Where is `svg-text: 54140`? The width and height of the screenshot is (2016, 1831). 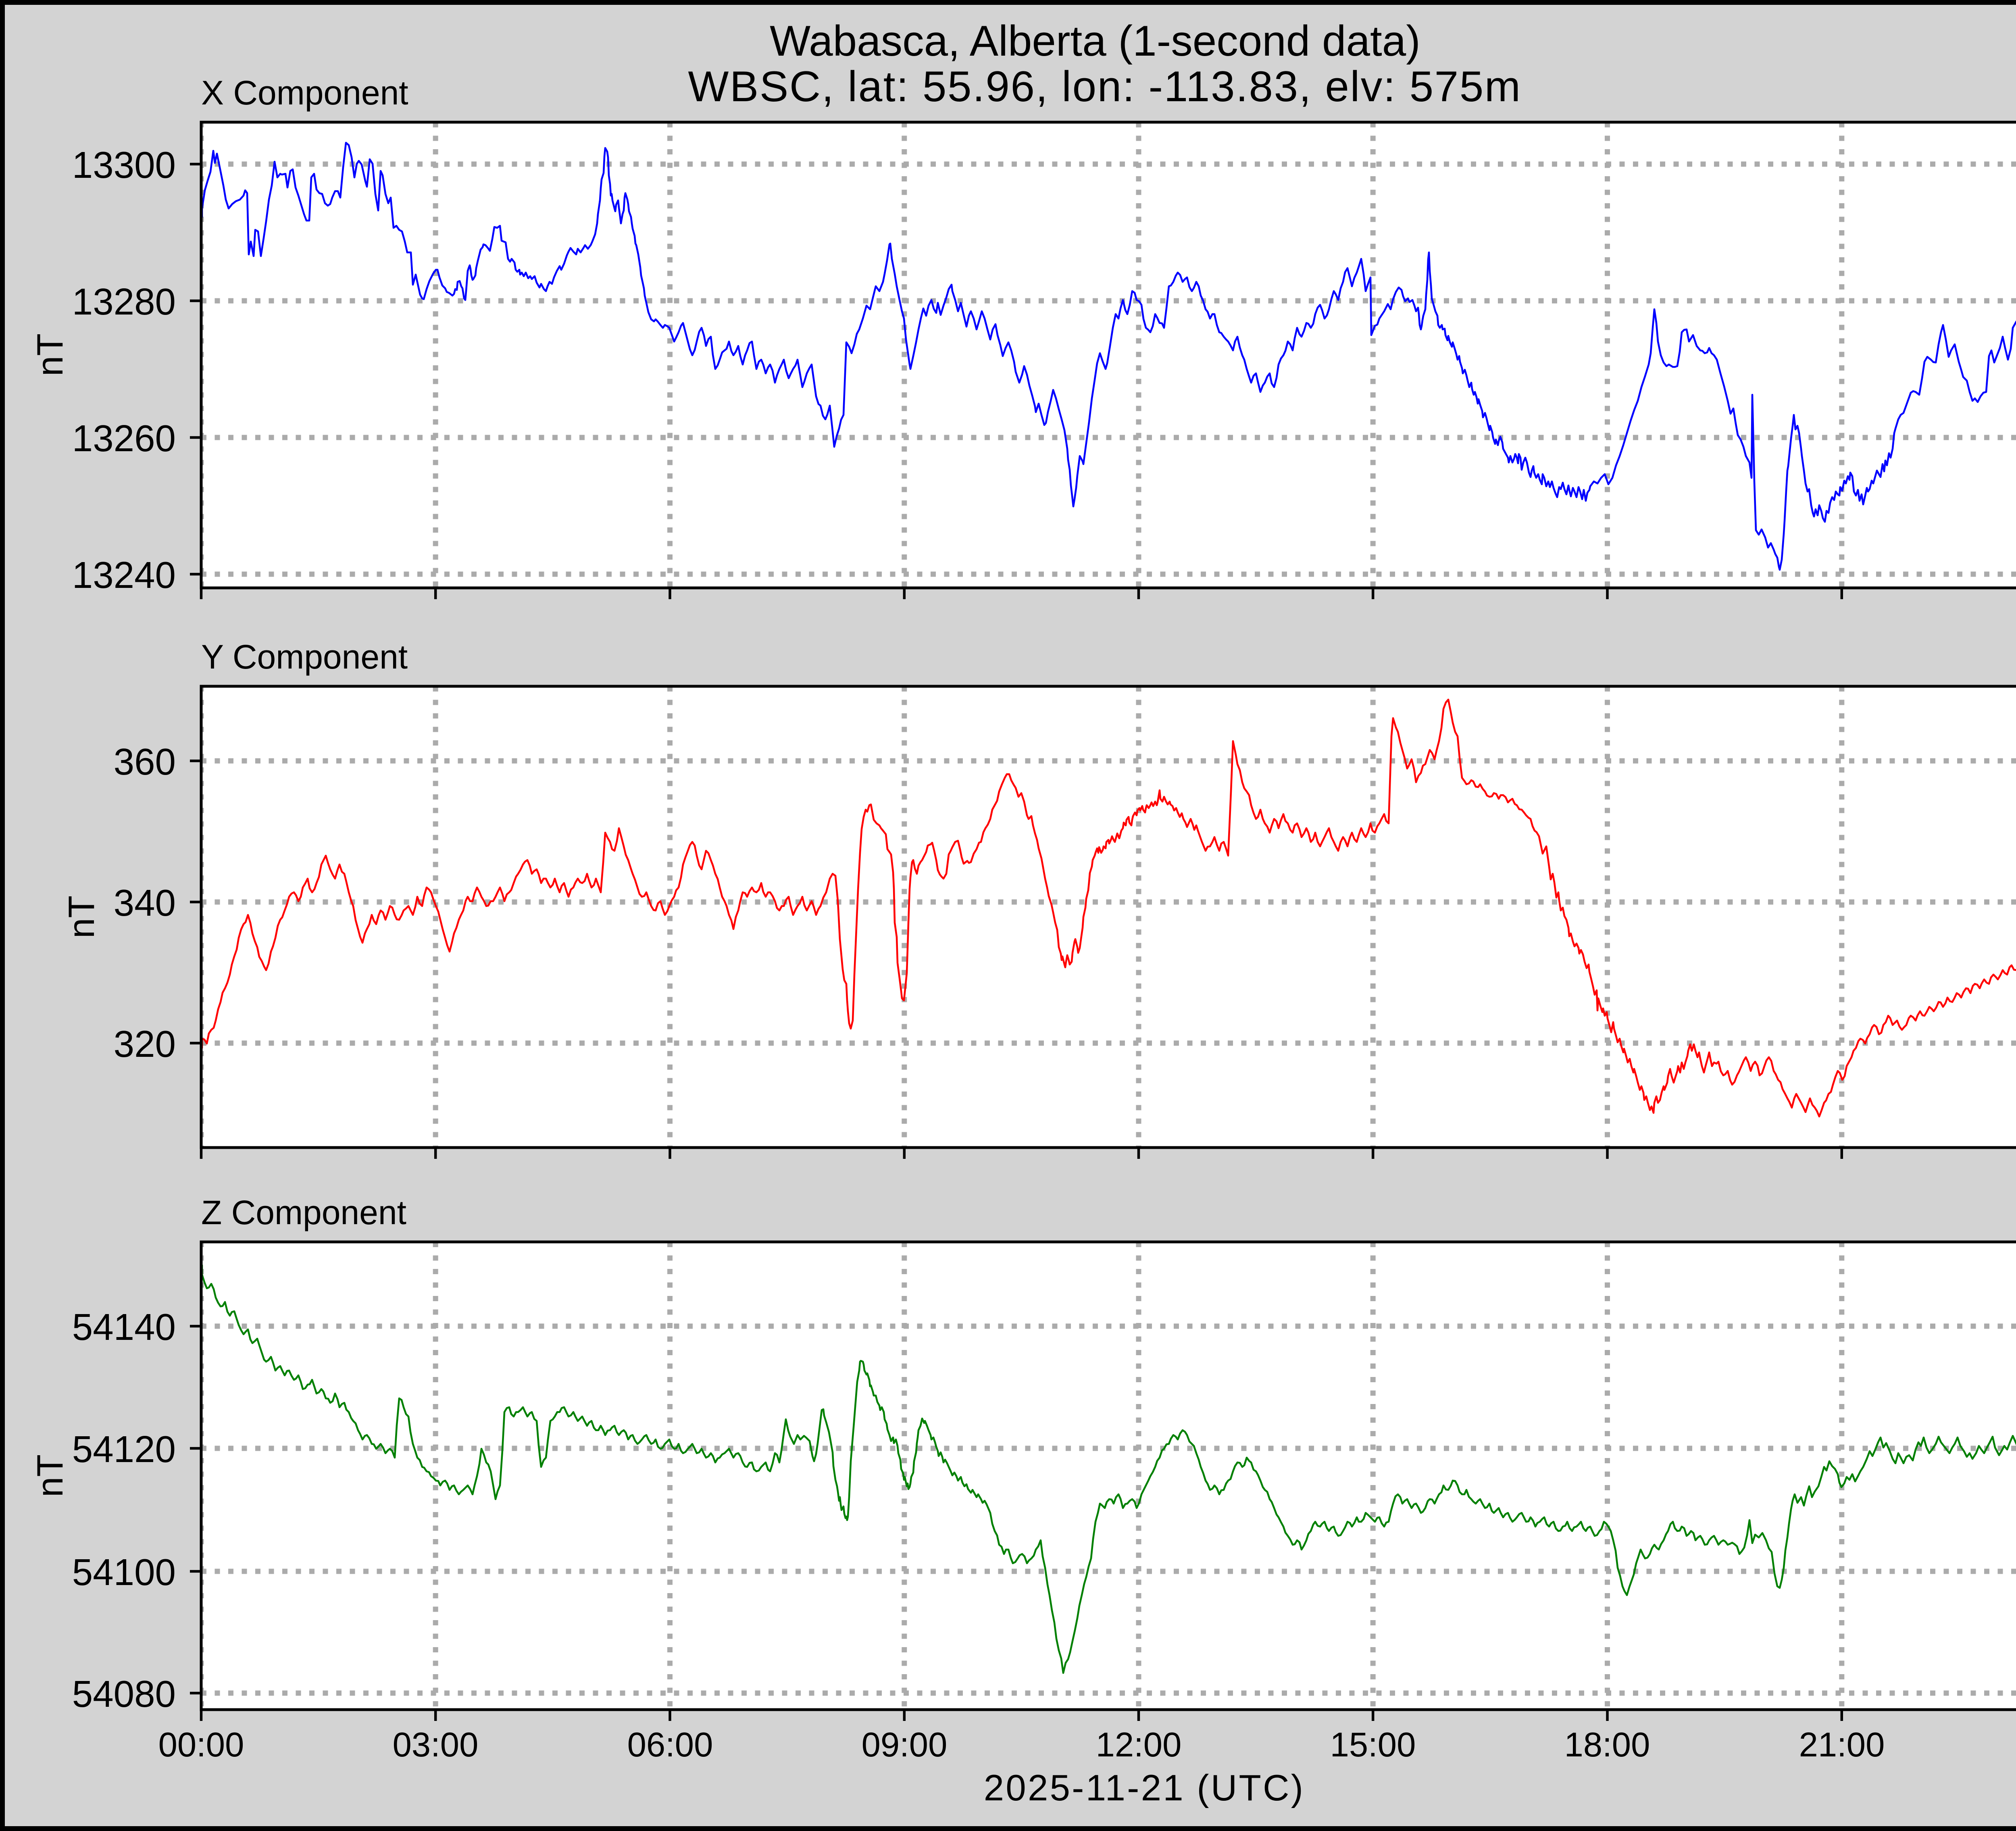
svg-text: 54140 is located at coordinates (124, 1327).